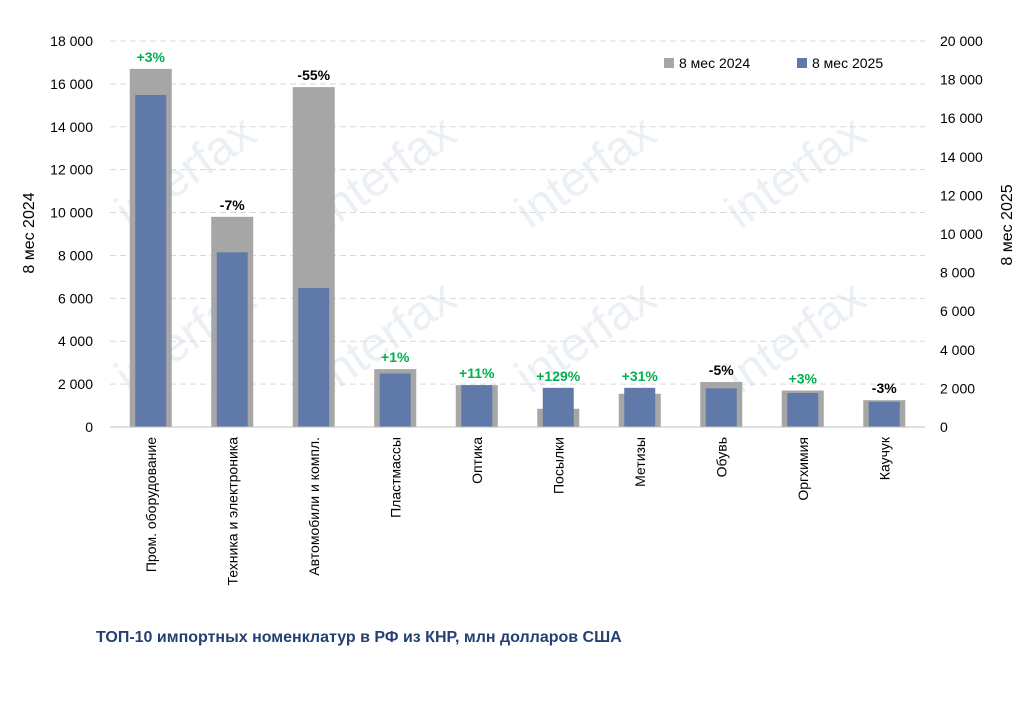  Describe the element at coordinates (957, 273) in the screenshot. I see `y-right-tick-label: 8 000` at that location.